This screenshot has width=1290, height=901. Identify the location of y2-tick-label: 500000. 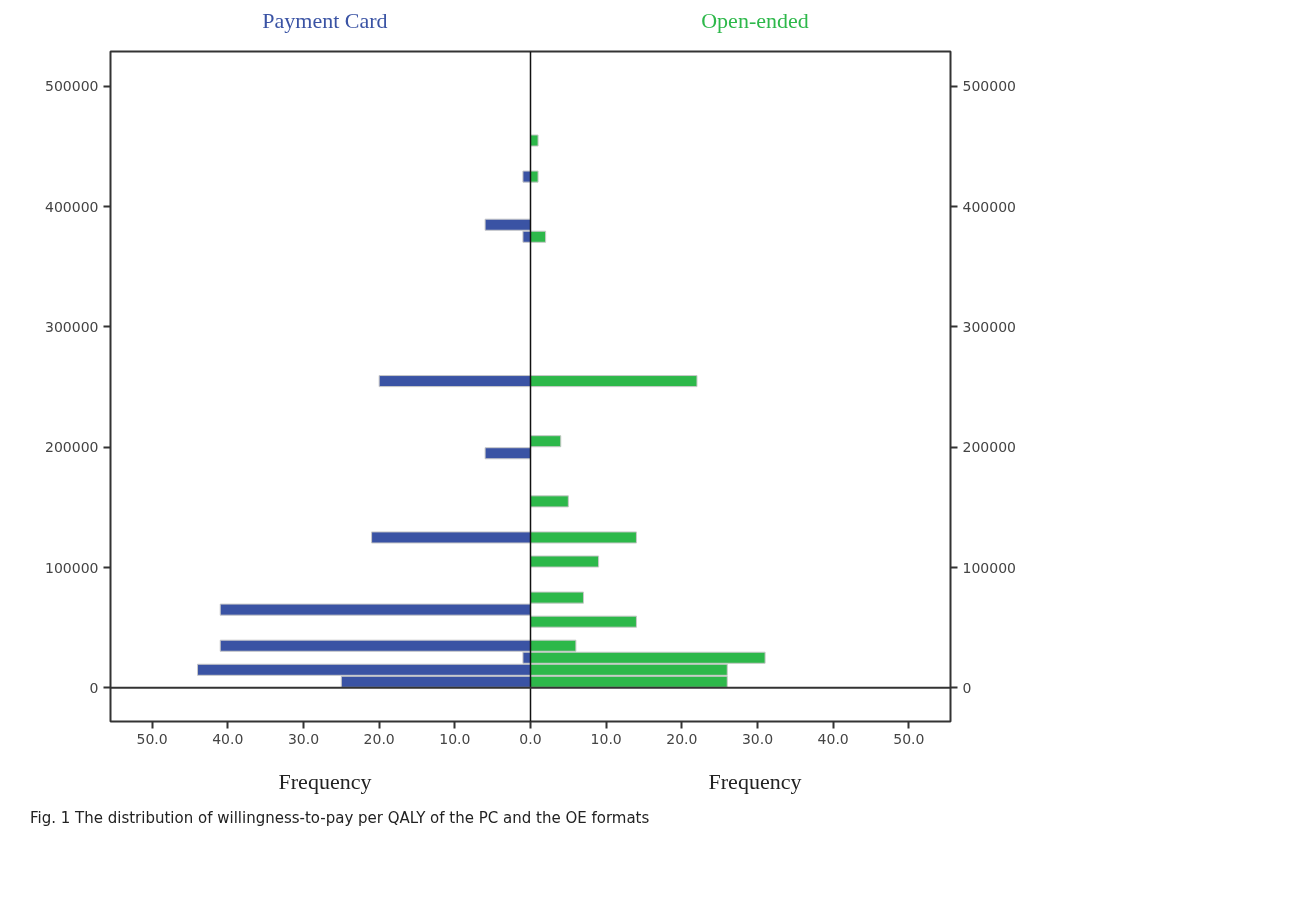
(989, 86).